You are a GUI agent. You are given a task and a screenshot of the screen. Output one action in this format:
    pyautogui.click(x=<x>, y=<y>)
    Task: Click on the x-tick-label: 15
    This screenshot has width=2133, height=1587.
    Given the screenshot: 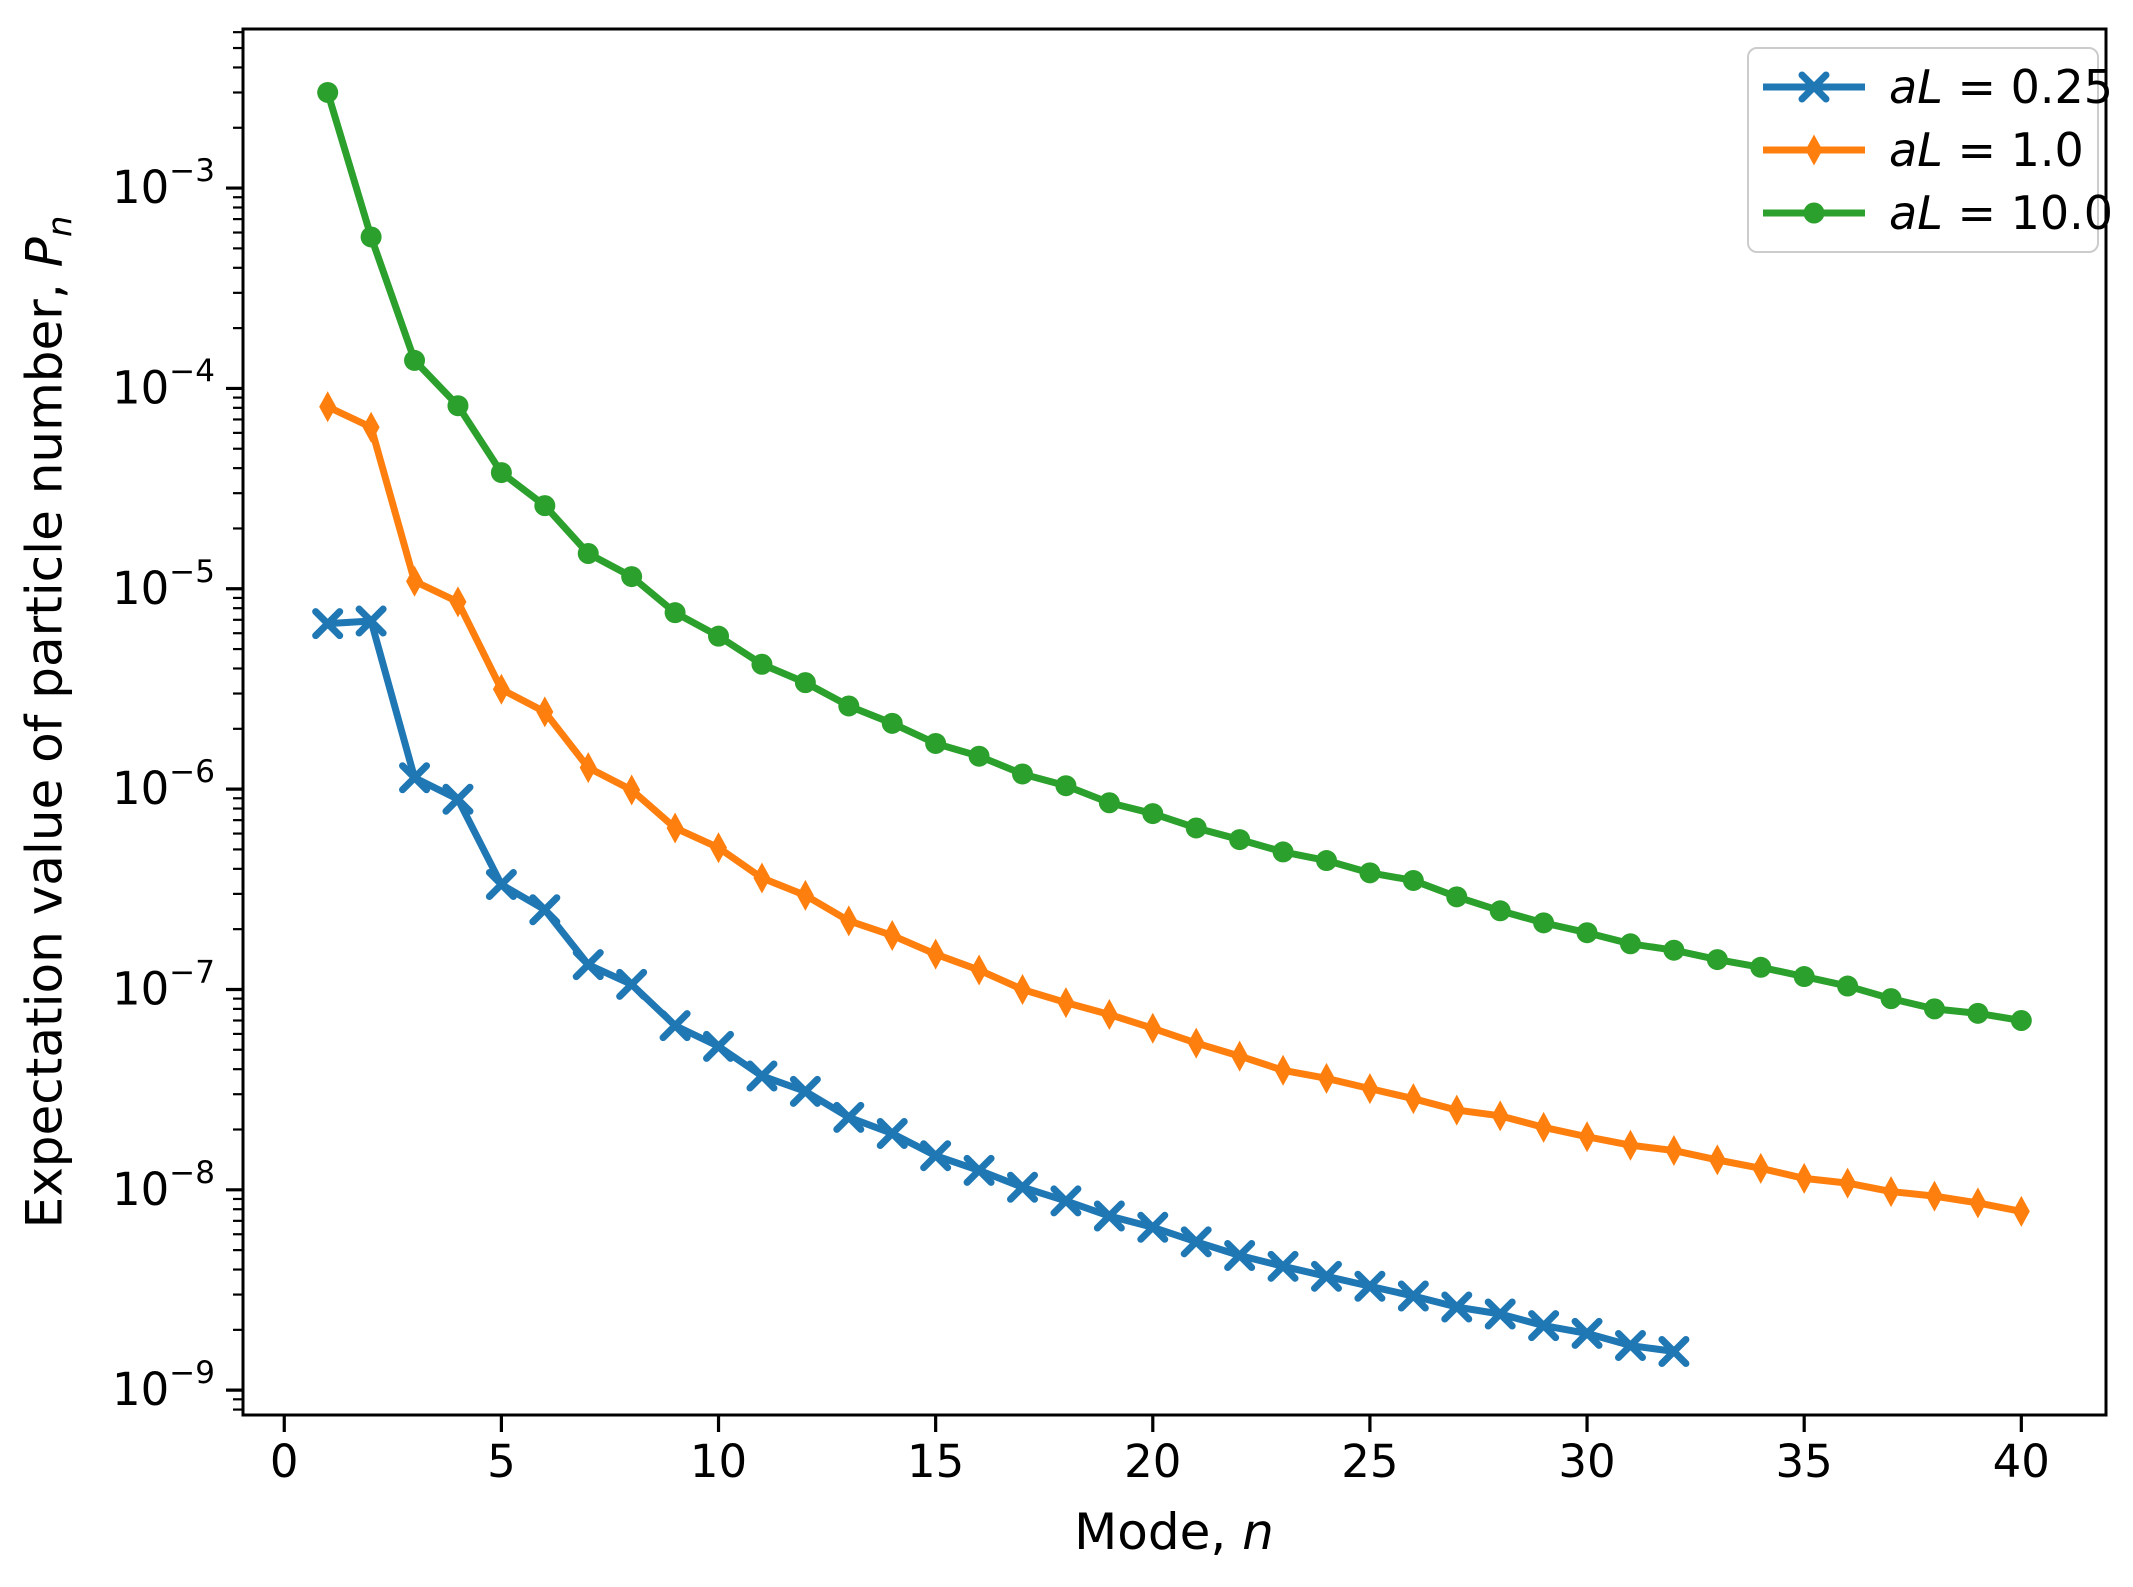 What is the action you would take?
    pyautogui.click(x=935, y=1461)
    